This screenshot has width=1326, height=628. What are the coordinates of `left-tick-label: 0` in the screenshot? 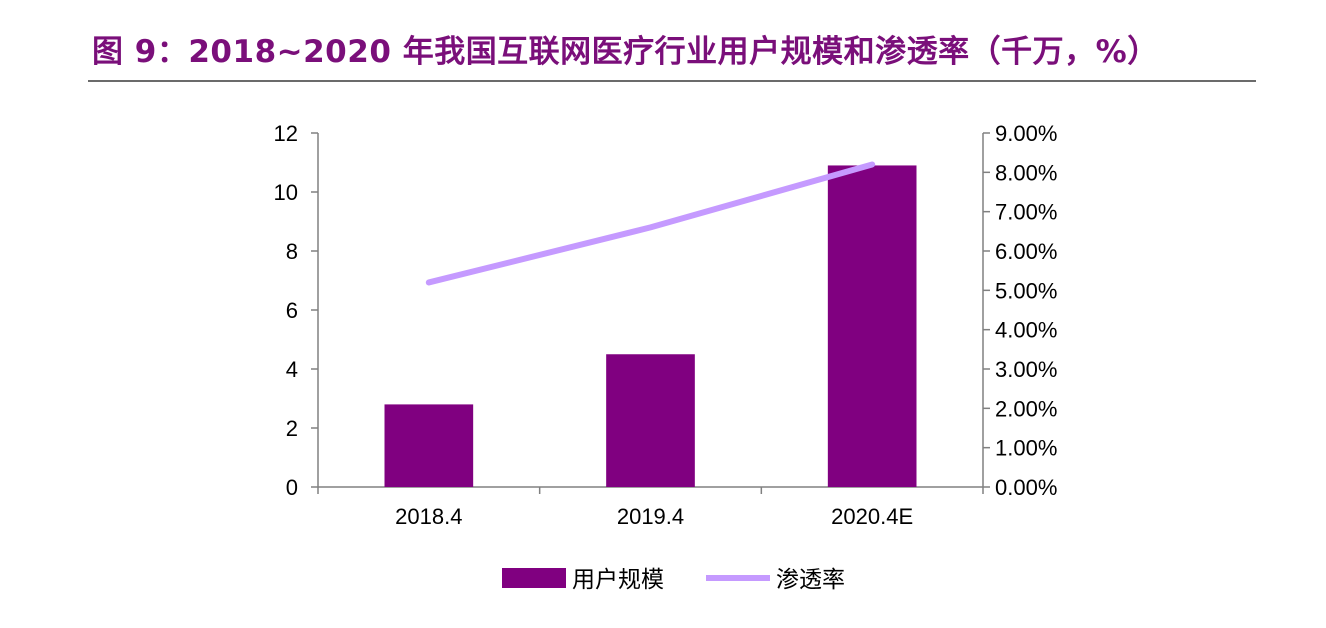 It's located at (292, 487).